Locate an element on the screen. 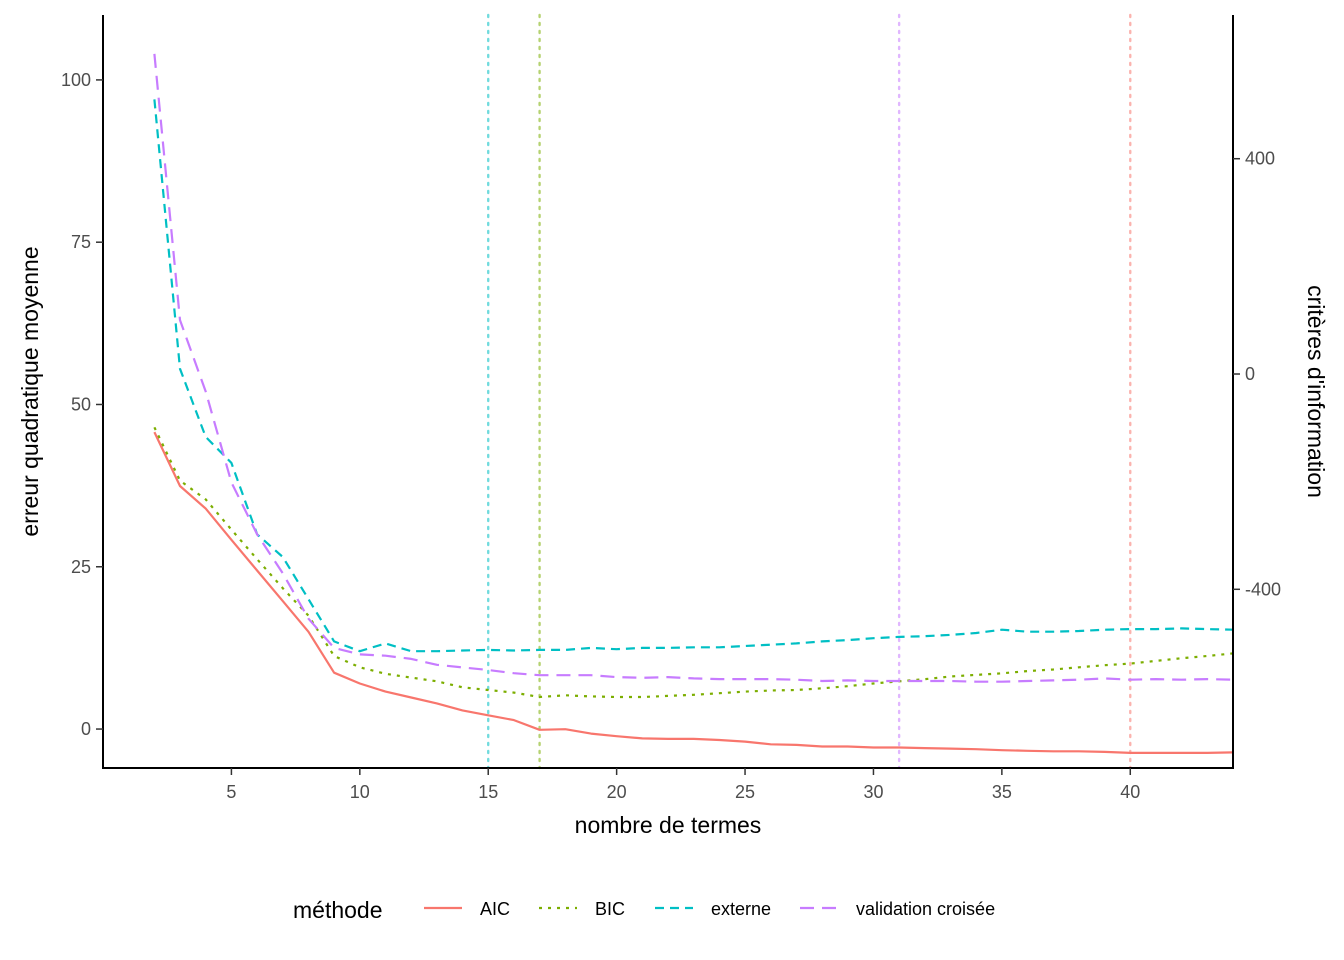 This screenshot has height=960, width=1344. y-axis-ticks: 0 25 50 75 100 is located at coordinates (82, 404).